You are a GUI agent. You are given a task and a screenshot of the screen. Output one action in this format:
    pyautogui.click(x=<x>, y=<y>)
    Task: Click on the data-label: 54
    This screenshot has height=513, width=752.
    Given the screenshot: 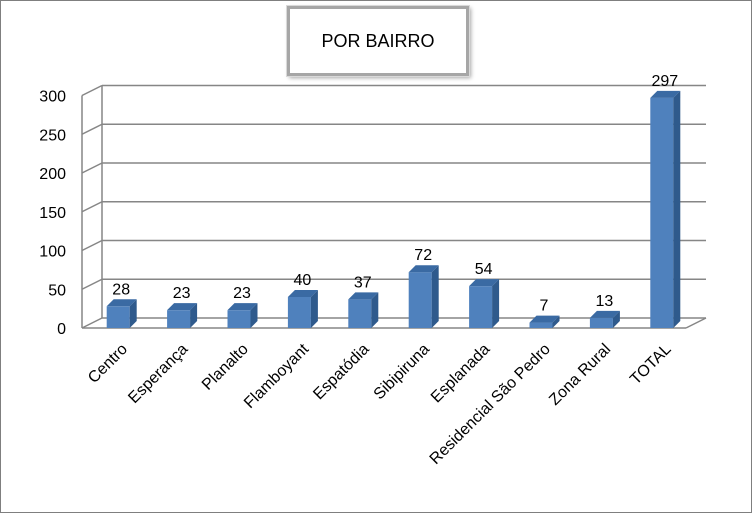 What is the action you would take?
    pyautogui.click(x=484, y=269)
    